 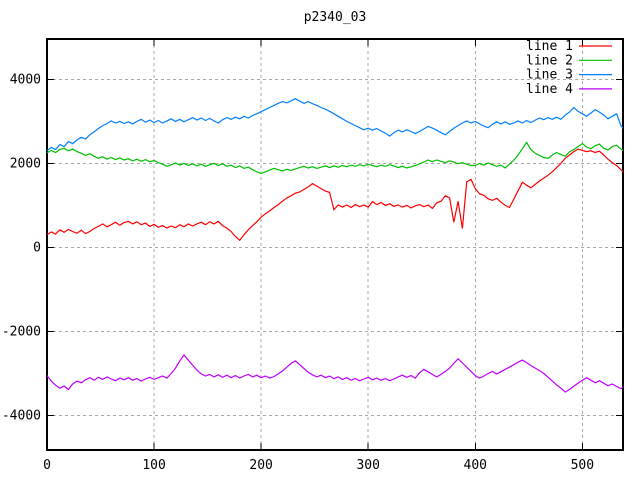 I want to click on legend-entry: line 2, so click(x=569, y=60).